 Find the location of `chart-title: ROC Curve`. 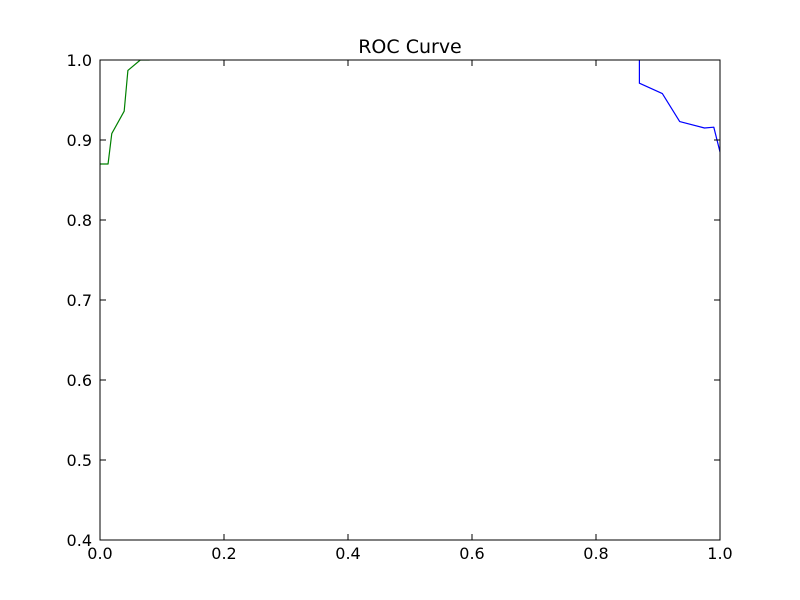

chart-title: ROC Curve is located at coordinates (410, 47).